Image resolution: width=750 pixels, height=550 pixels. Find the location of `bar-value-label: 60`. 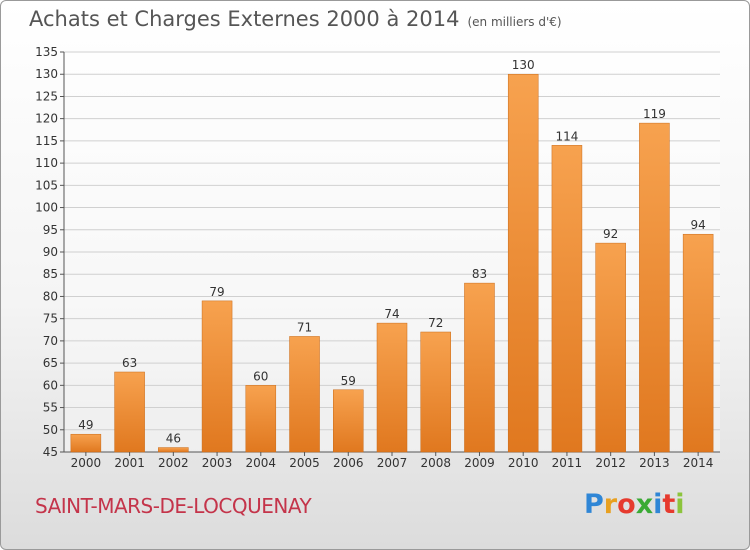

bar-value-label: 60 is located at coordinates (260, 376).